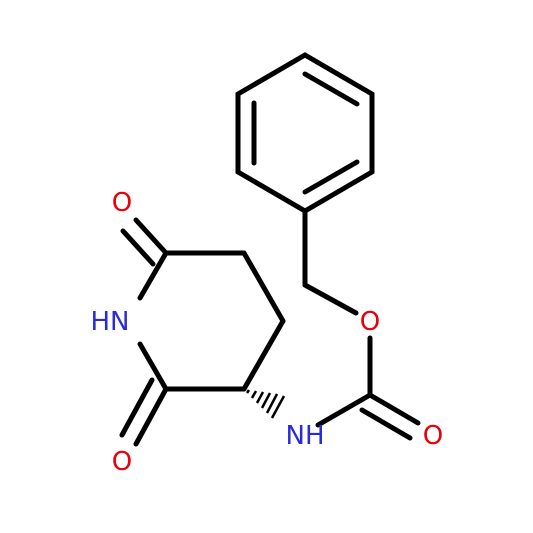 The image size is (533, 533). What do you see at coordinates (110, 322) in the screenshot?
I see `atom-label: HN` at bounding box center [110, 322].